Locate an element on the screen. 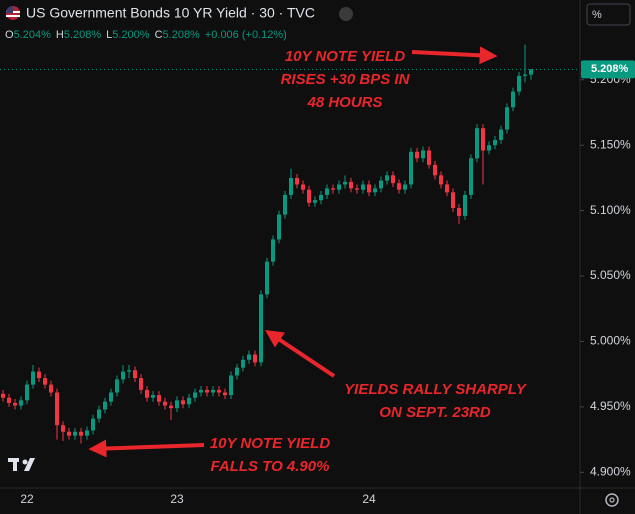  x-tick-label: 22 is located at coordinates (27, 499).